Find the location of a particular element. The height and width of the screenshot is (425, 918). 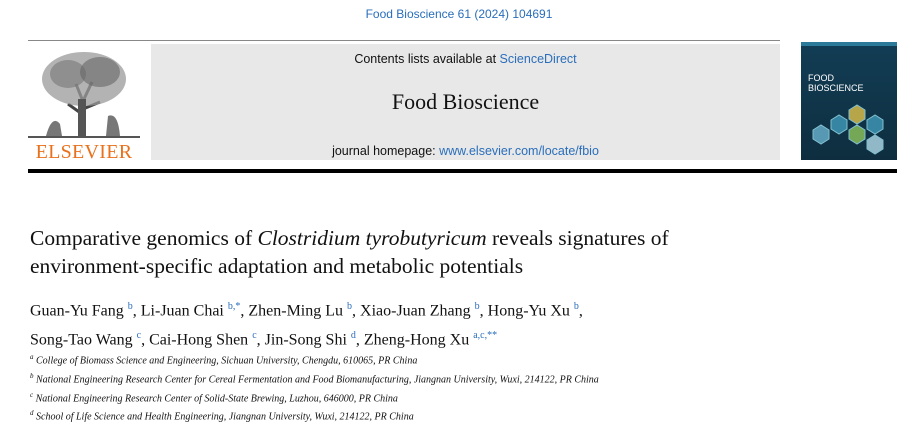

author-name: Cai-Hong Shen is located at coordinates (199, 340).